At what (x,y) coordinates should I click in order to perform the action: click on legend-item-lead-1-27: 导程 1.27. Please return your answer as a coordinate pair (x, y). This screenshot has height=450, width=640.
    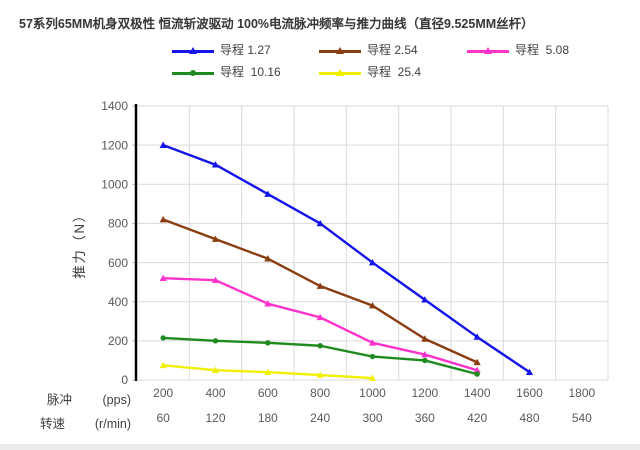
    Looking at the image, I should click on (221, 50).